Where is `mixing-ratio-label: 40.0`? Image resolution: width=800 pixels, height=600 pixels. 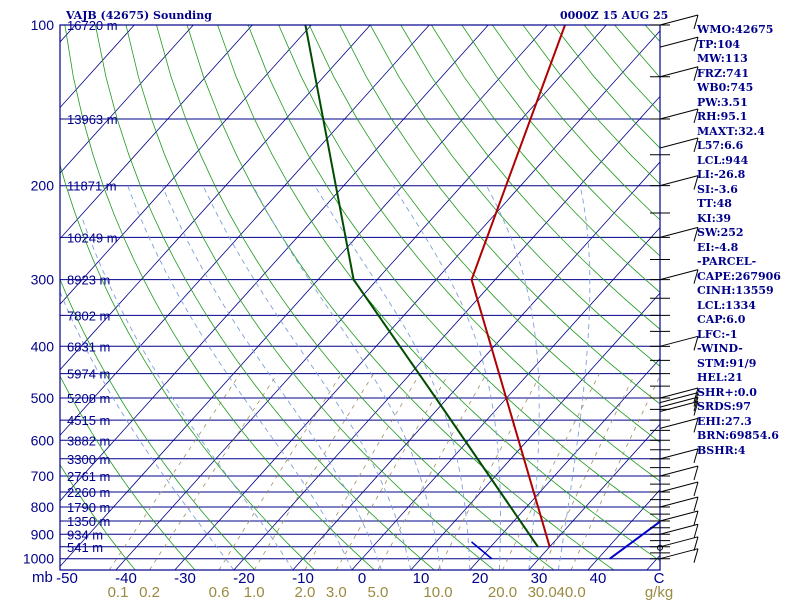
mixing-ratio-label: 40.0 is located at coordinates (571, 592).